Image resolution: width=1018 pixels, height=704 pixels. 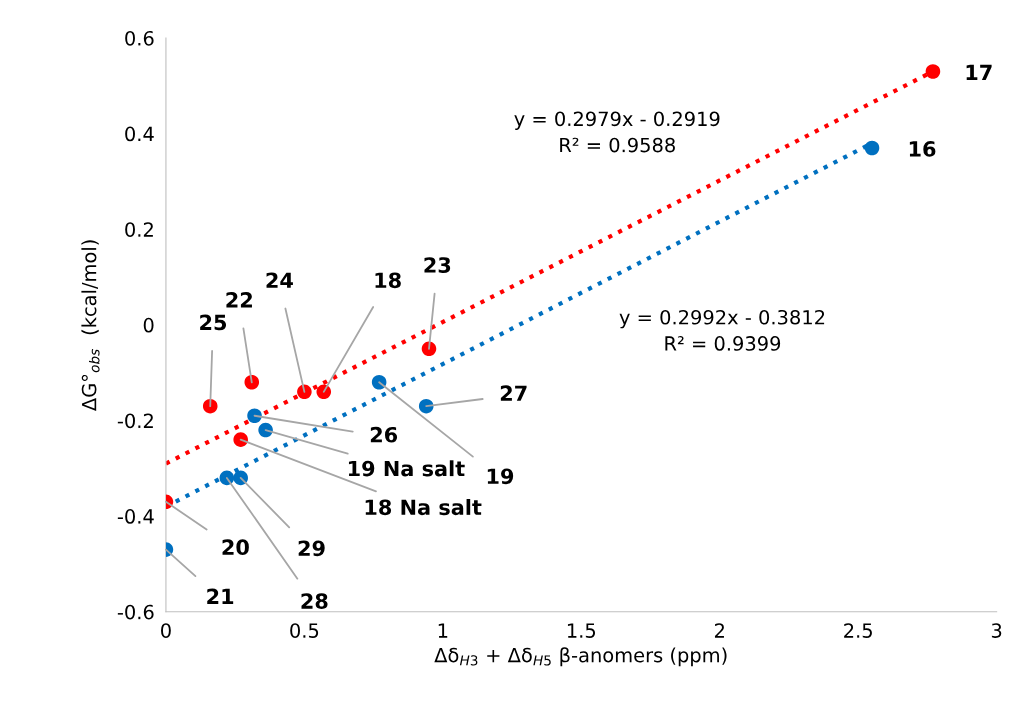 I want to click on x-axis-title: Δδ$_{H3}$ + Δδ$_{H5}$ β-anomers (ppm), so click(x=580, y=657).